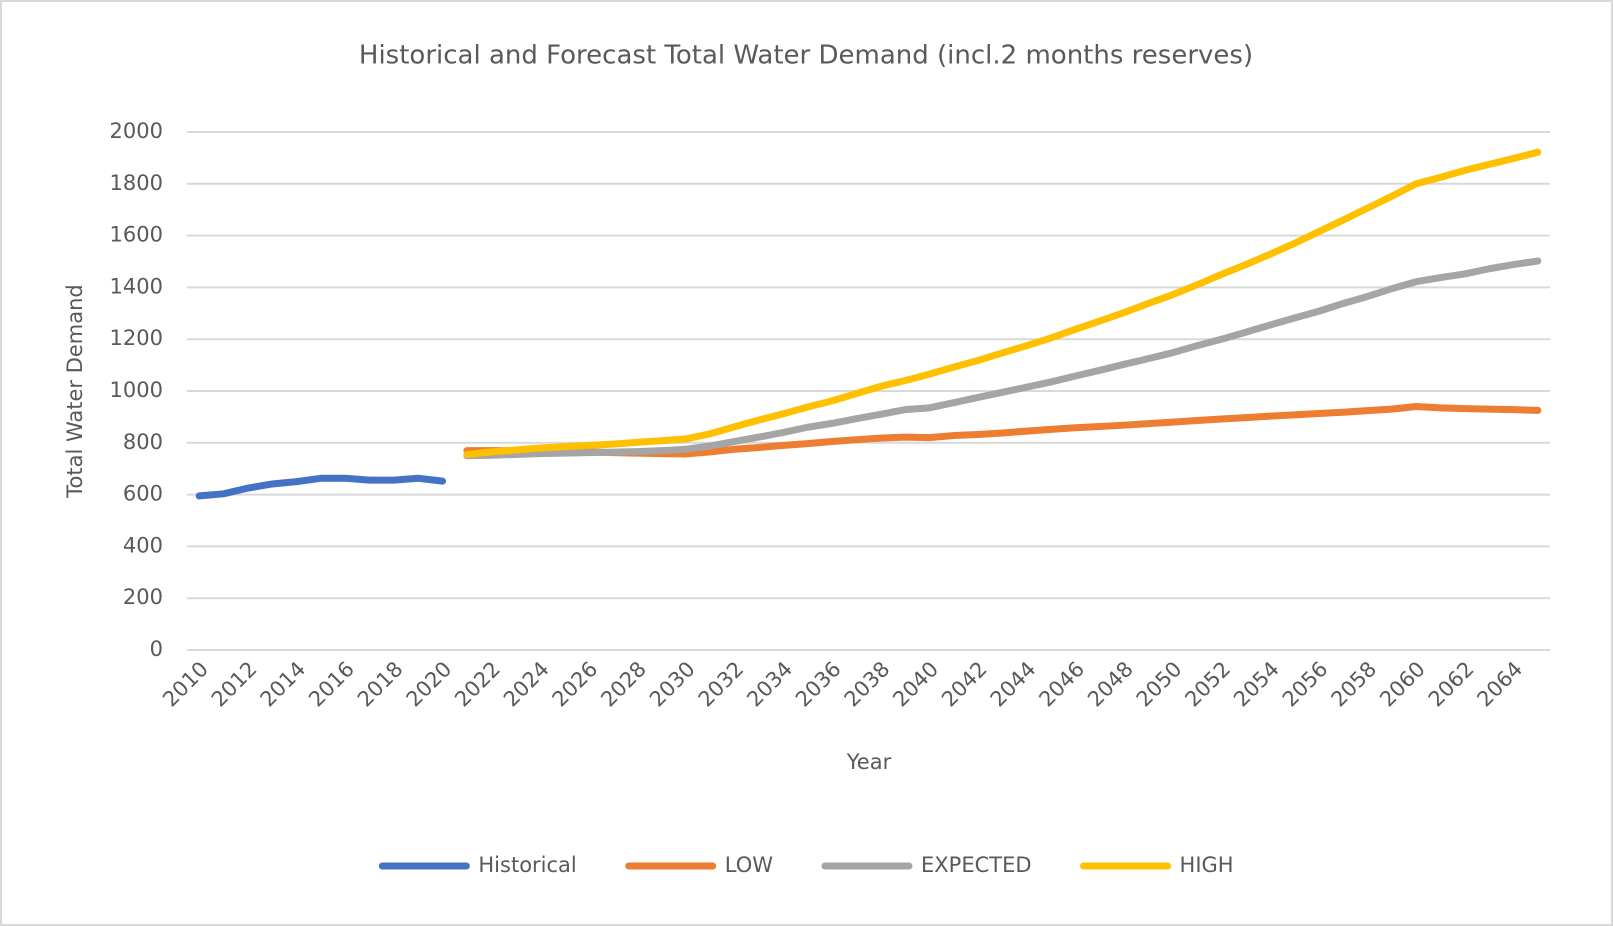 The image size is (1613, 926). I want to click on legend-label: Historical, so click(527, 865).